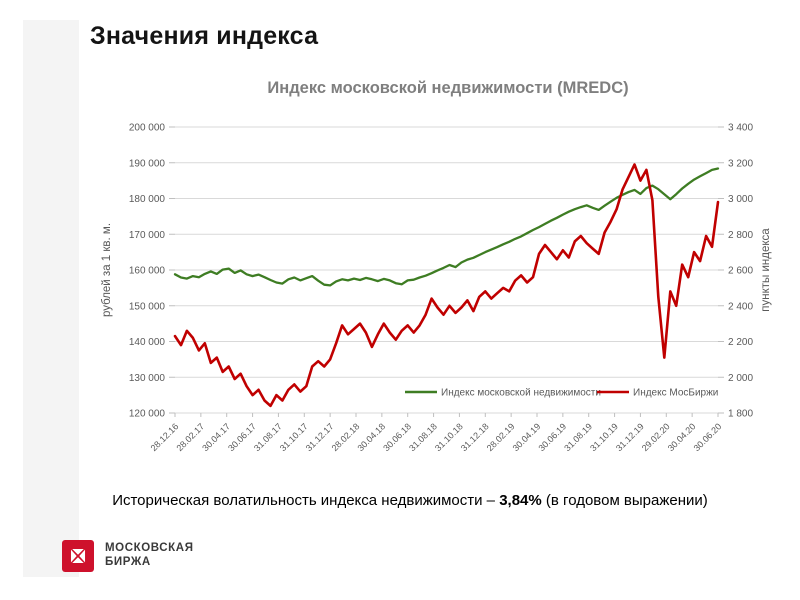  What do you see at coordinates (51, 298) in the screenshot?
I see `slide-accent-strip` at bounding box center [51, 298].